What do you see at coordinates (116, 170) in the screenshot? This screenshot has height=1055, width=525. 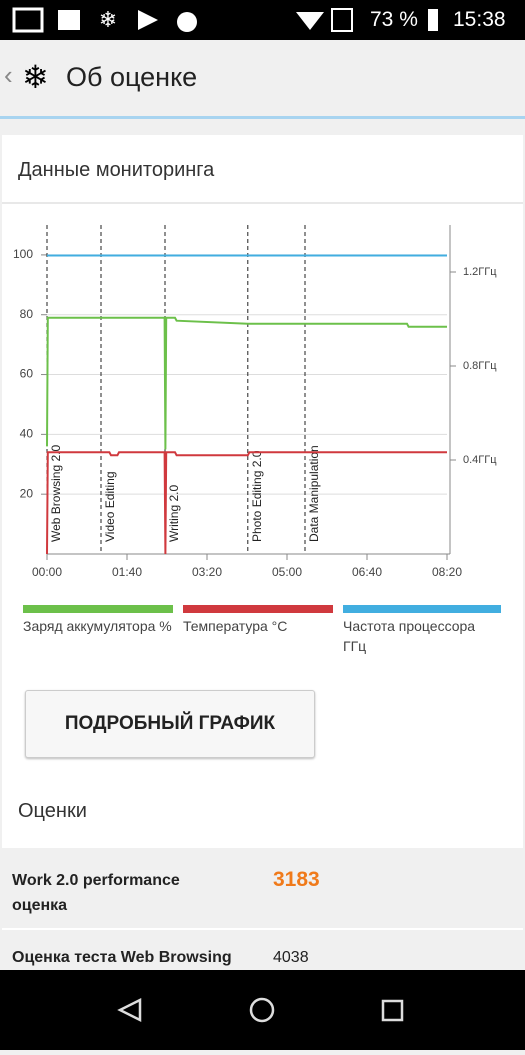 I see `section-title: Данные мониторинга` at bounding box center [116, 170].